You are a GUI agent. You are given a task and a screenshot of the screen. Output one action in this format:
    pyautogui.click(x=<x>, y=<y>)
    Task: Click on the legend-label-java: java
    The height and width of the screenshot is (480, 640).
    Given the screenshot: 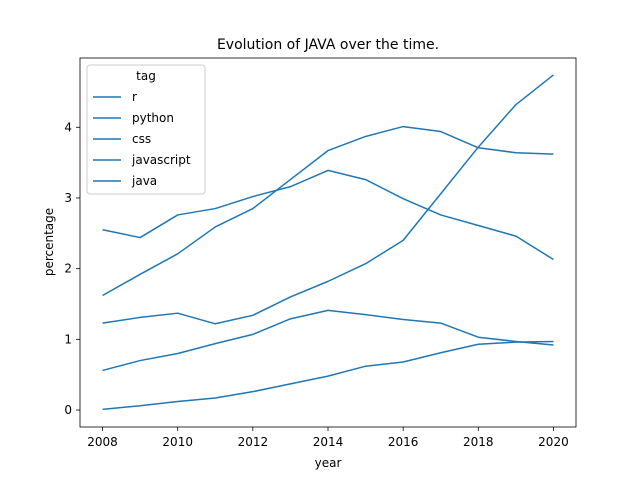 What is the action you would take?
    pyautogui.click(x=144, y=181)
    